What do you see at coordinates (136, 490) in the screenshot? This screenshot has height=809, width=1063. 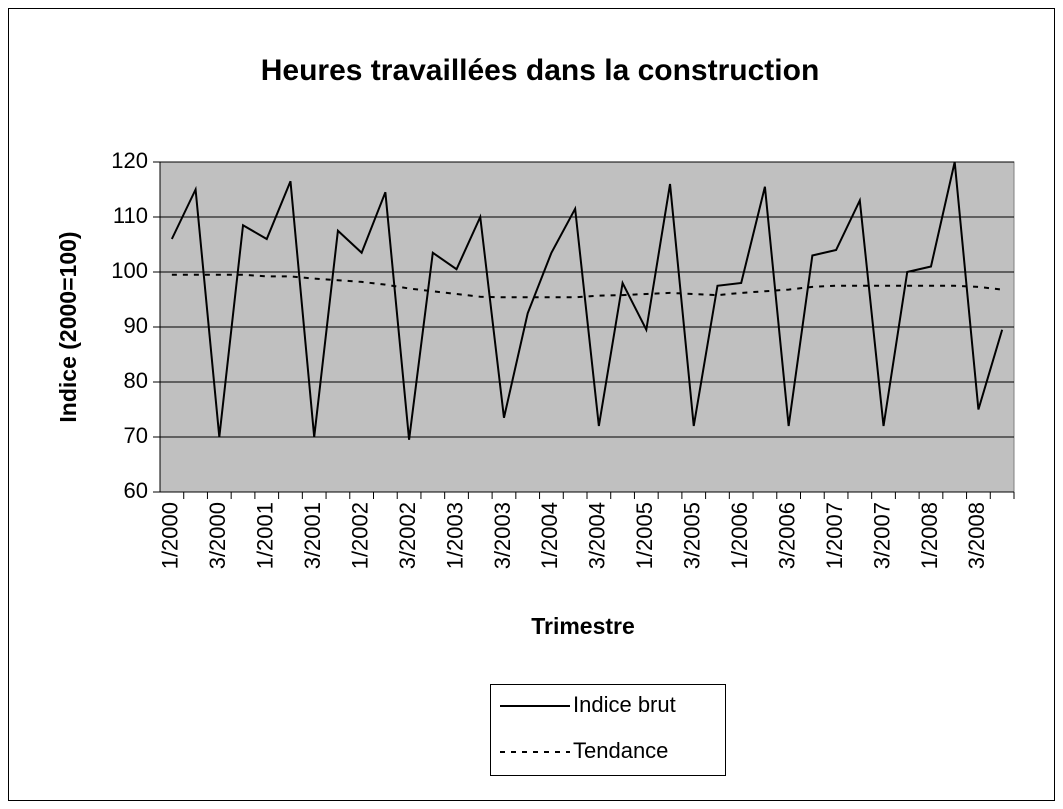 I see `y-tick-label: 60` at bounding box center [136, 490].